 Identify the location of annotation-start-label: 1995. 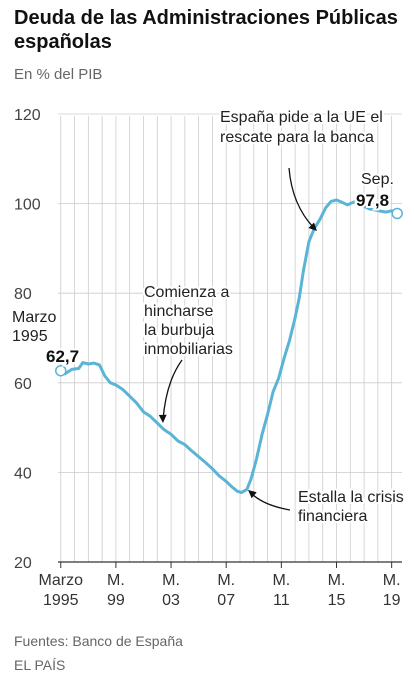
(30, 336).